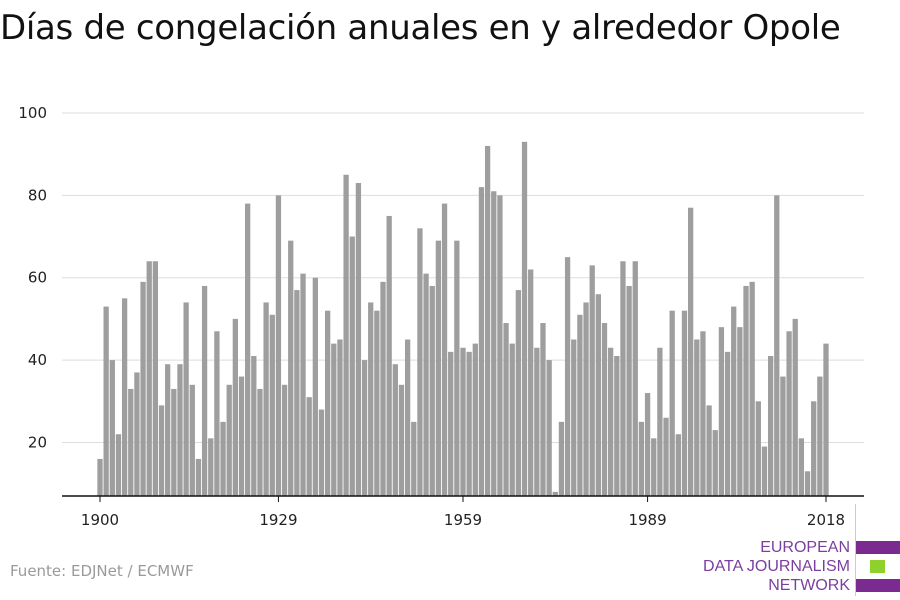  What do you see at coordinates (703, 413) in the screenshot?
I see `bar-1998` at bounding box center [703, 413].